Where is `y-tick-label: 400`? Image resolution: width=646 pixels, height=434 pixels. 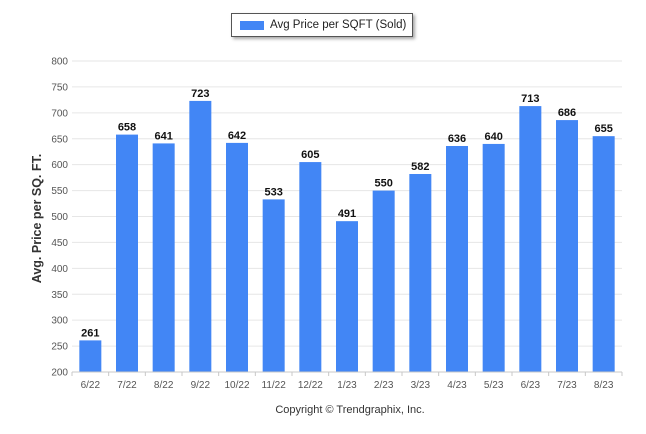 y-tick-label: 400 is located at coordinates (59, 269).